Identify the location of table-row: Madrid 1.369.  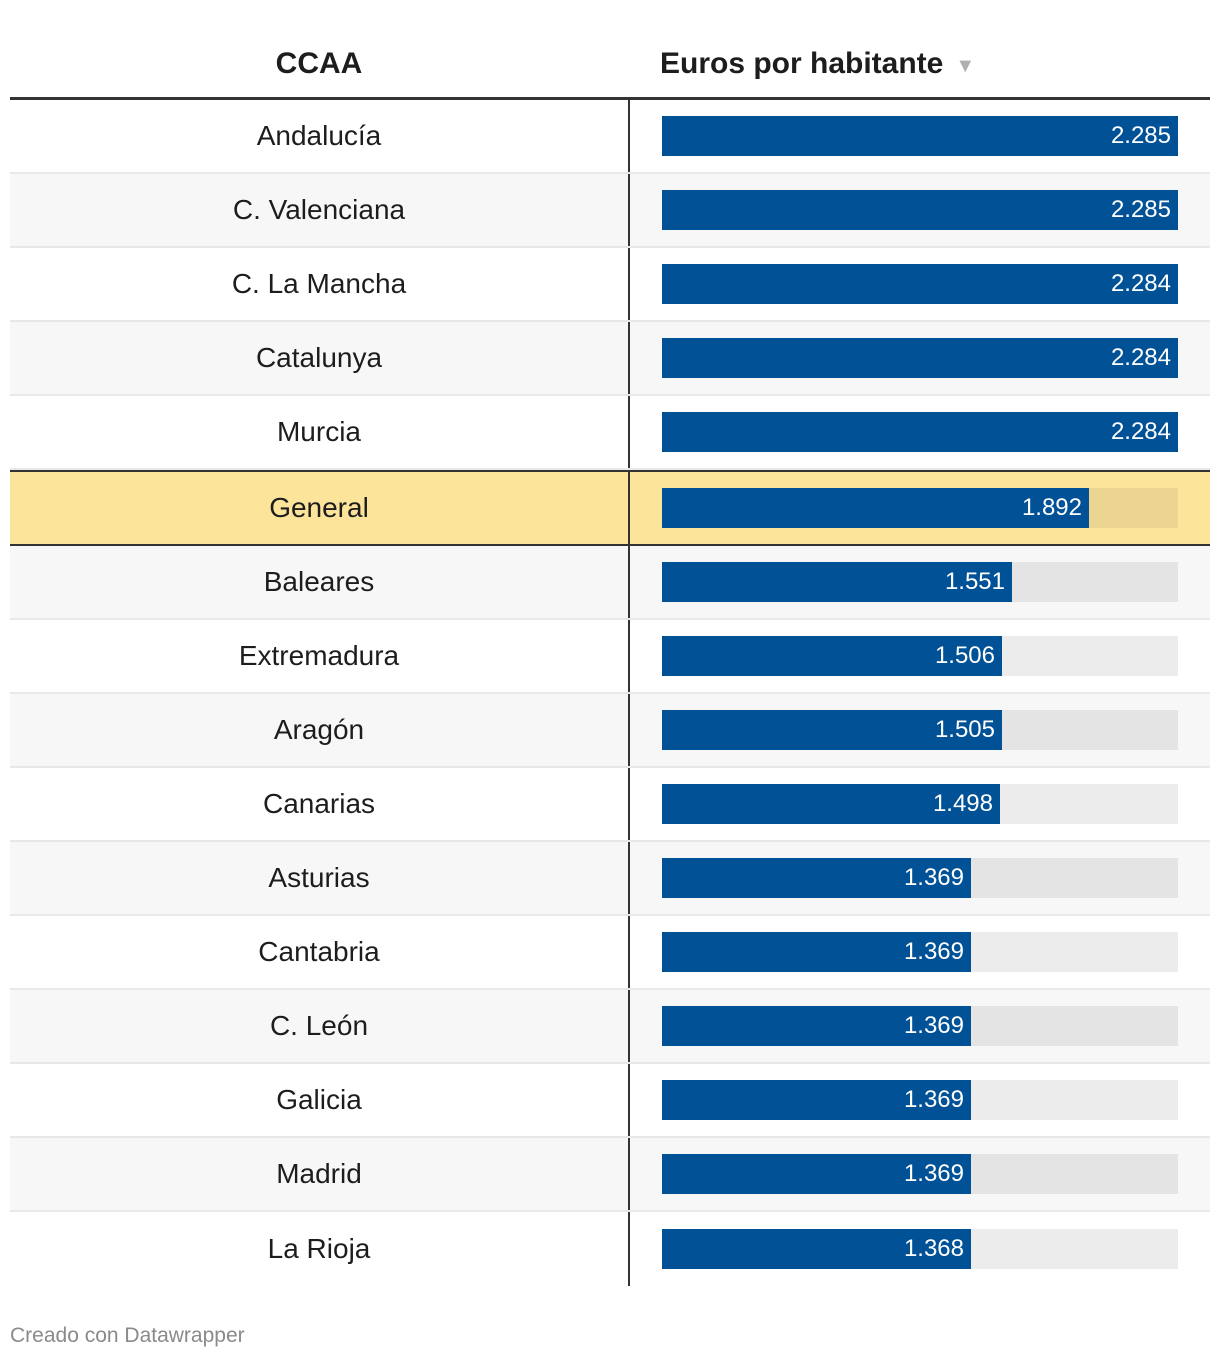
(610, 1175).